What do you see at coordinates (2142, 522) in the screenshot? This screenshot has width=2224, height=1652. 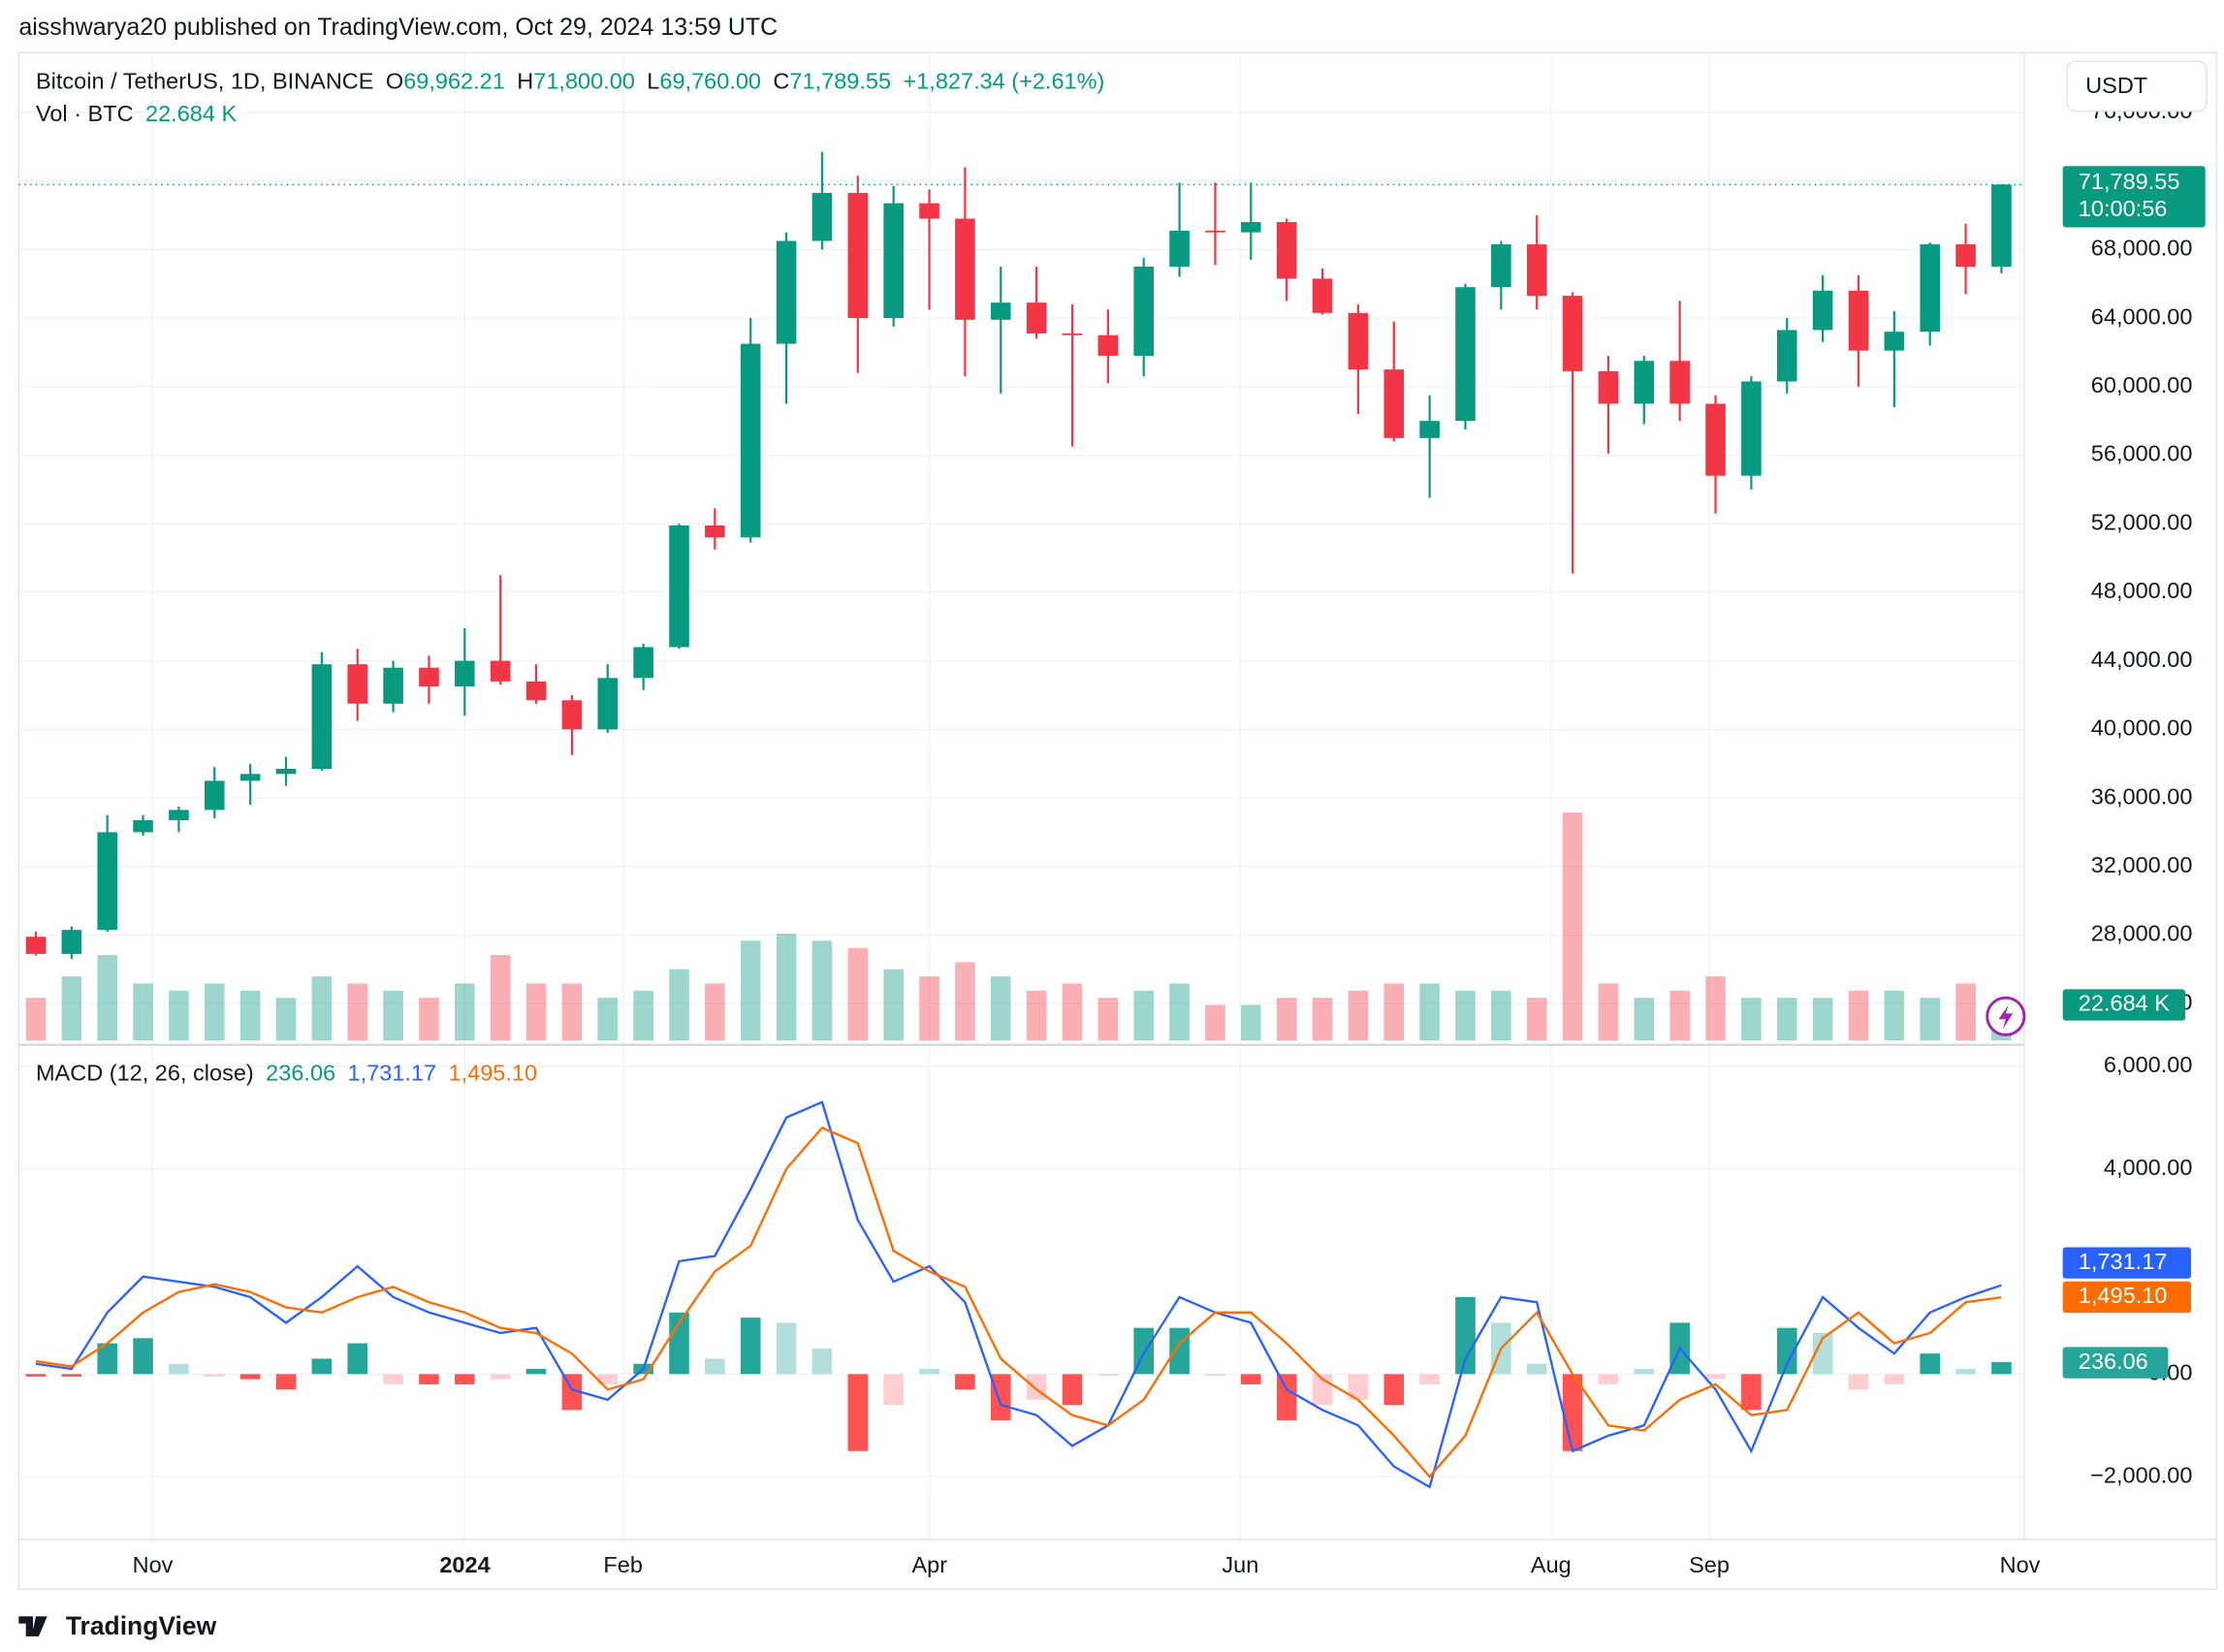 I see `y-tick-label: 52,000.00` at bounding box center [2142, 522].